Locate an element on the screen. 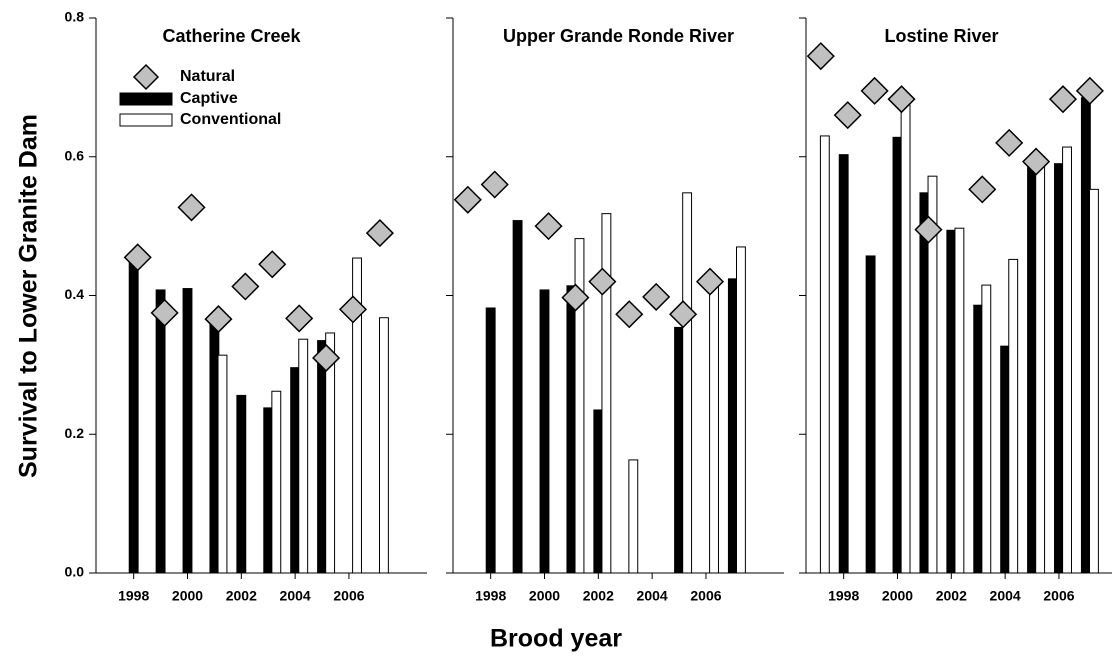 The width and height of the screenshot is (1112, 656). legend-label: Natural is located at coordinates (207, 76).